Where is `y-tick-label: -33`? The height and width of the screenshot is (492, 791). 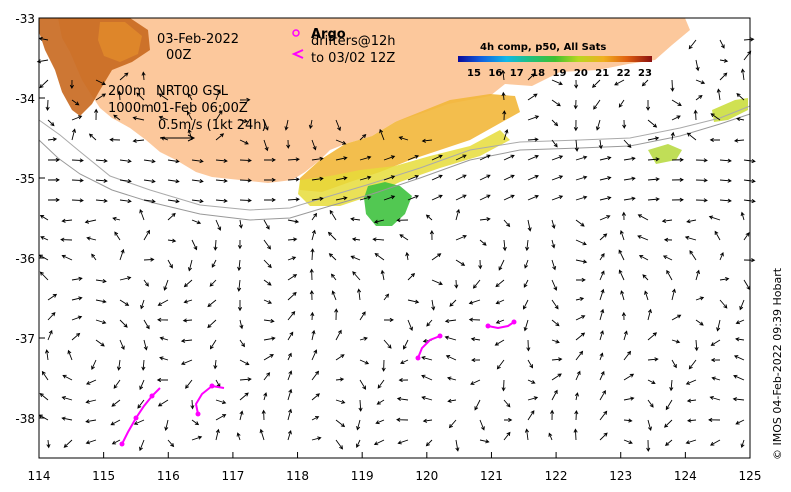 y-tick-label: -33 is located at coordinates (25, 19).